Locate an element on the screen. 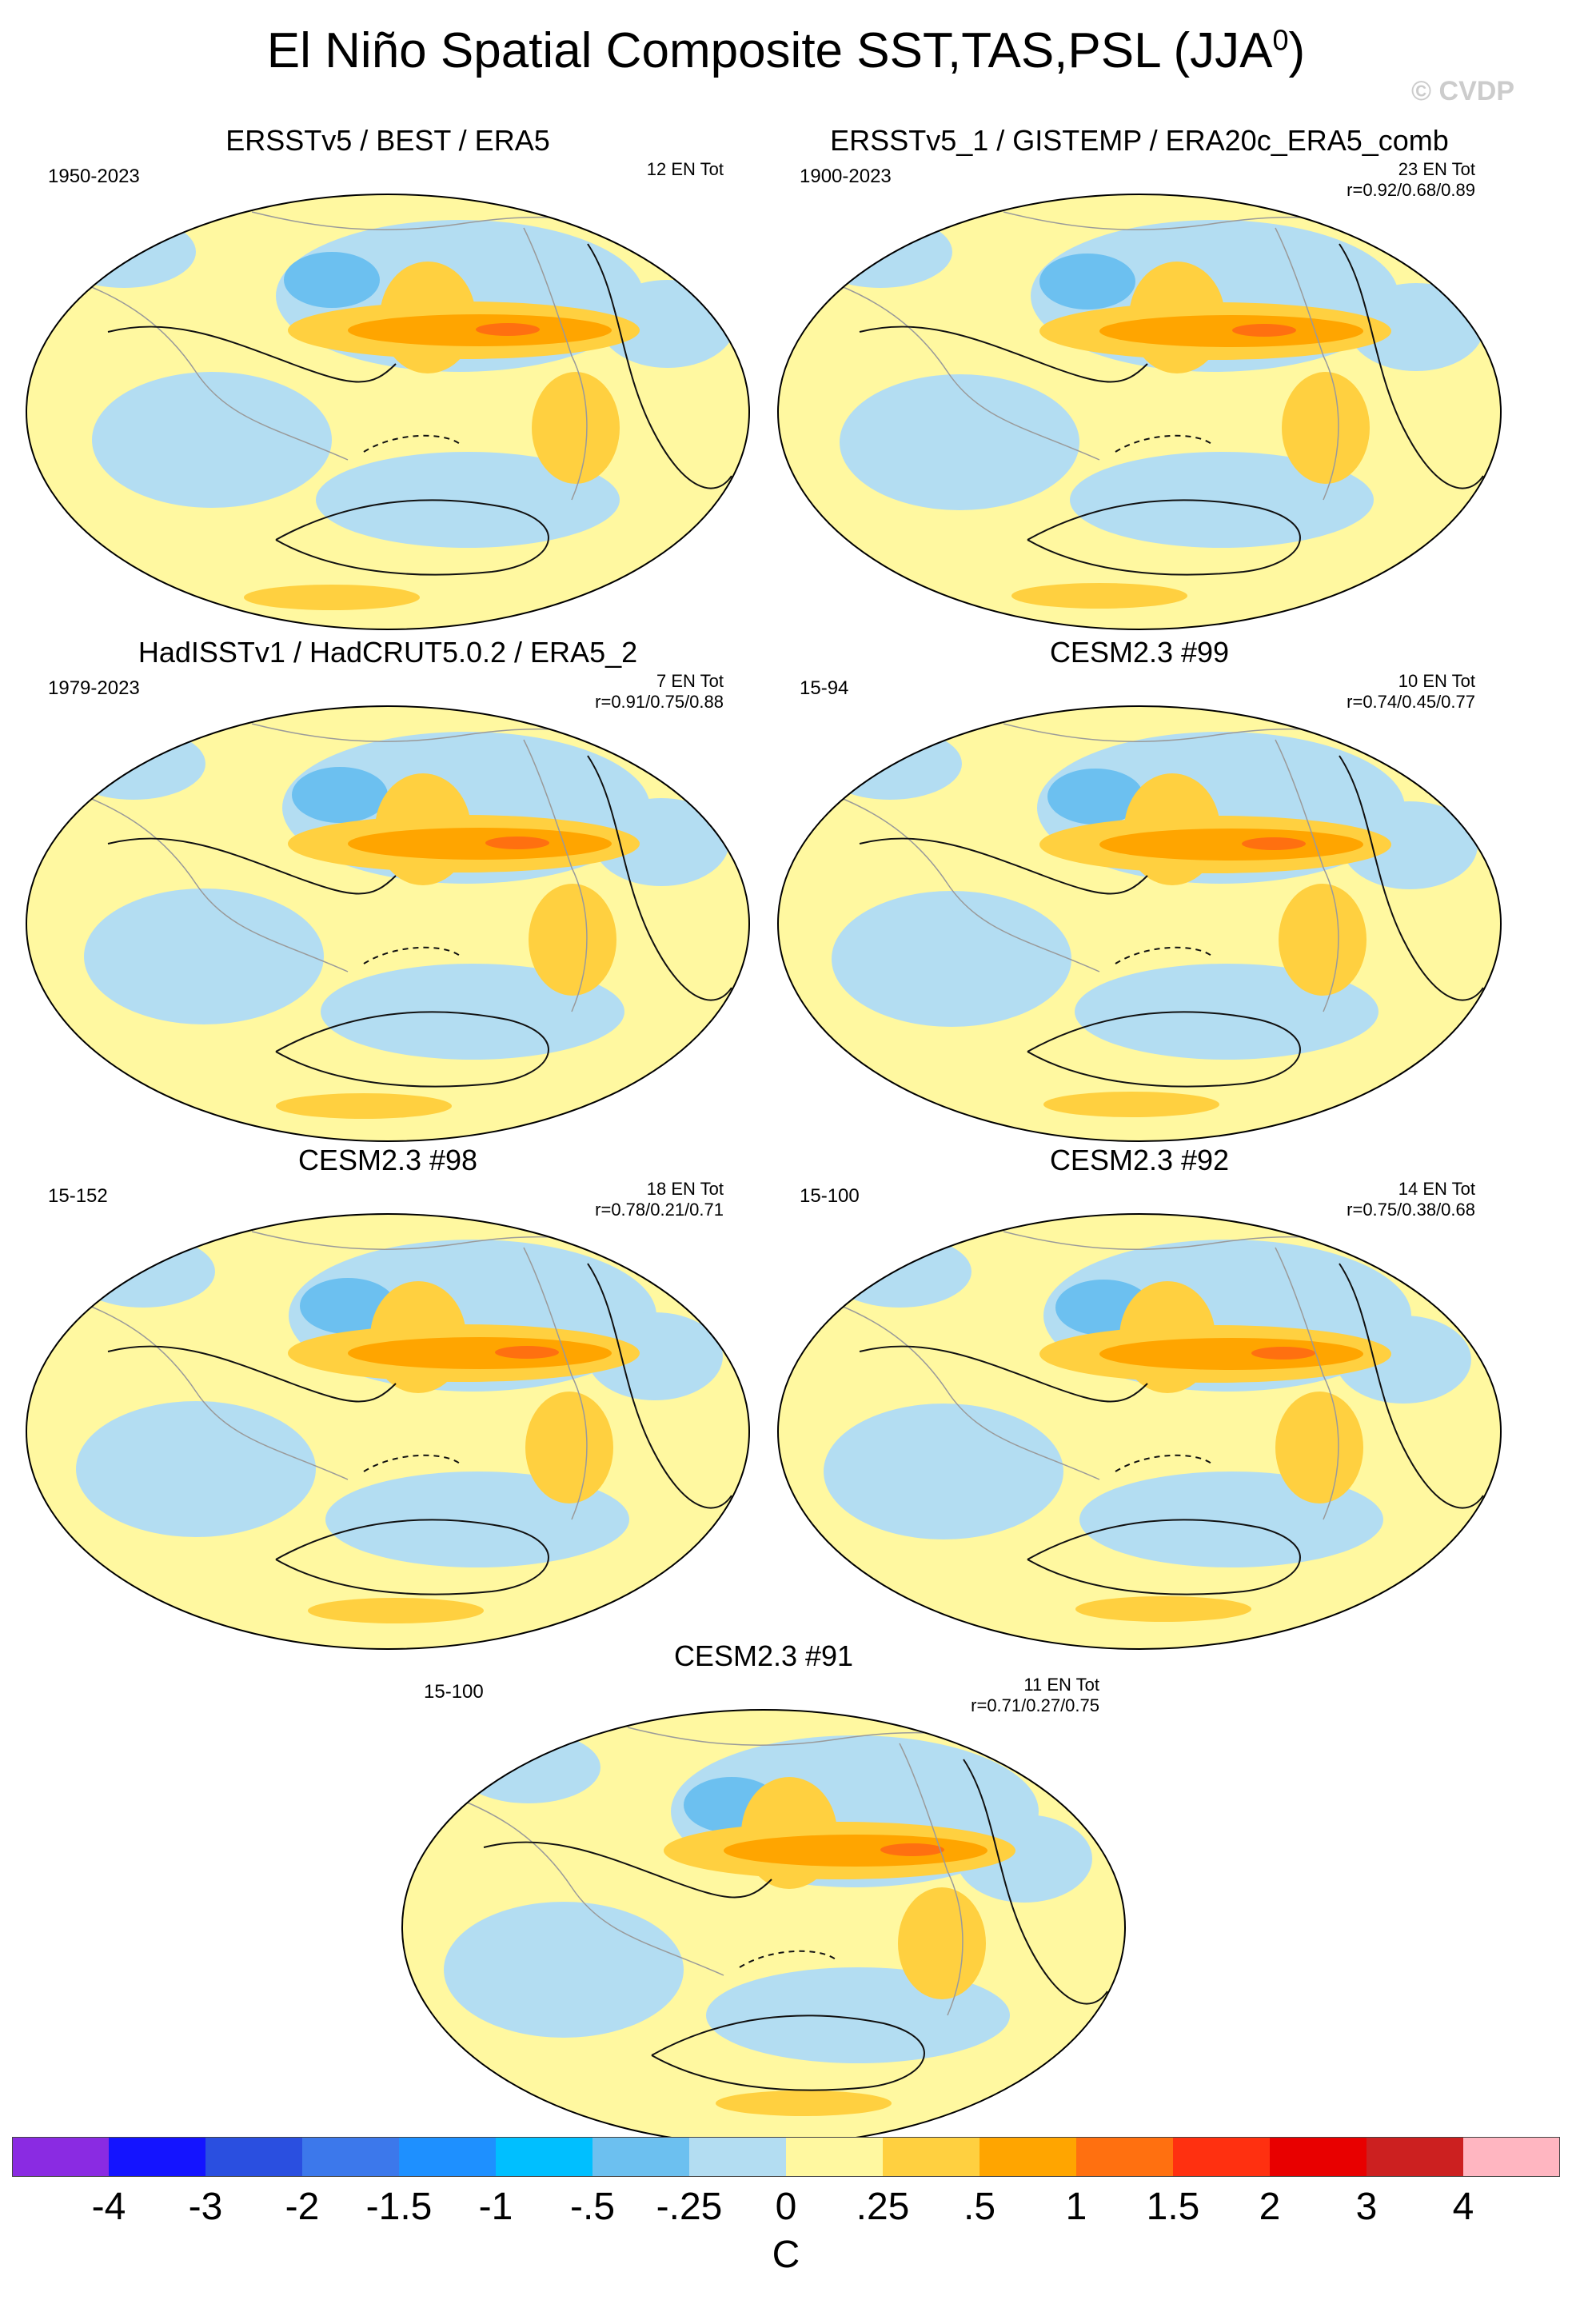 The image size is (1572, 2324). panel-event-stats: 7 EN Tot r=0.91/0.75/0.88 is located at coordinates (660, 692).